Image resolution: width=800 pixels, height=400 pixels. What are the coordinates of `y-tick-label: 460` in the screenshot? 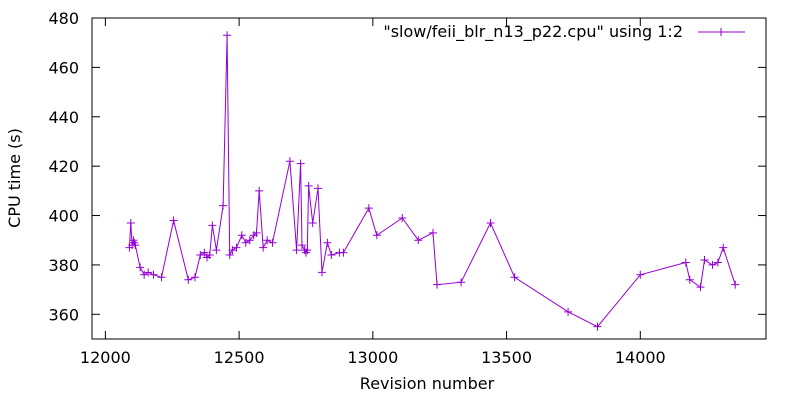 It's located at (63, 67).